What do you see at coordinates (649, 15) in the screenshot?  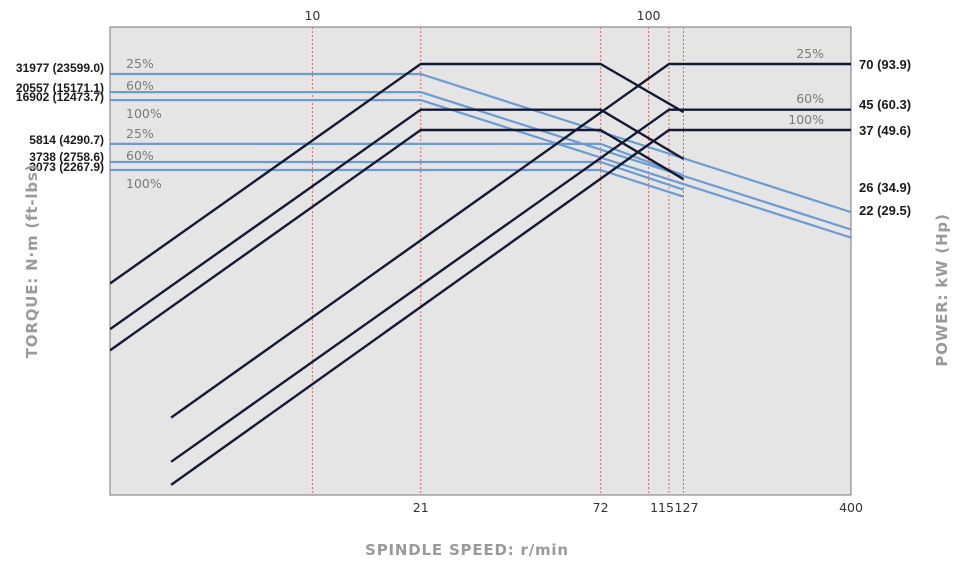 I see `top-tick-100: 100` at bounding box center [649, 15].